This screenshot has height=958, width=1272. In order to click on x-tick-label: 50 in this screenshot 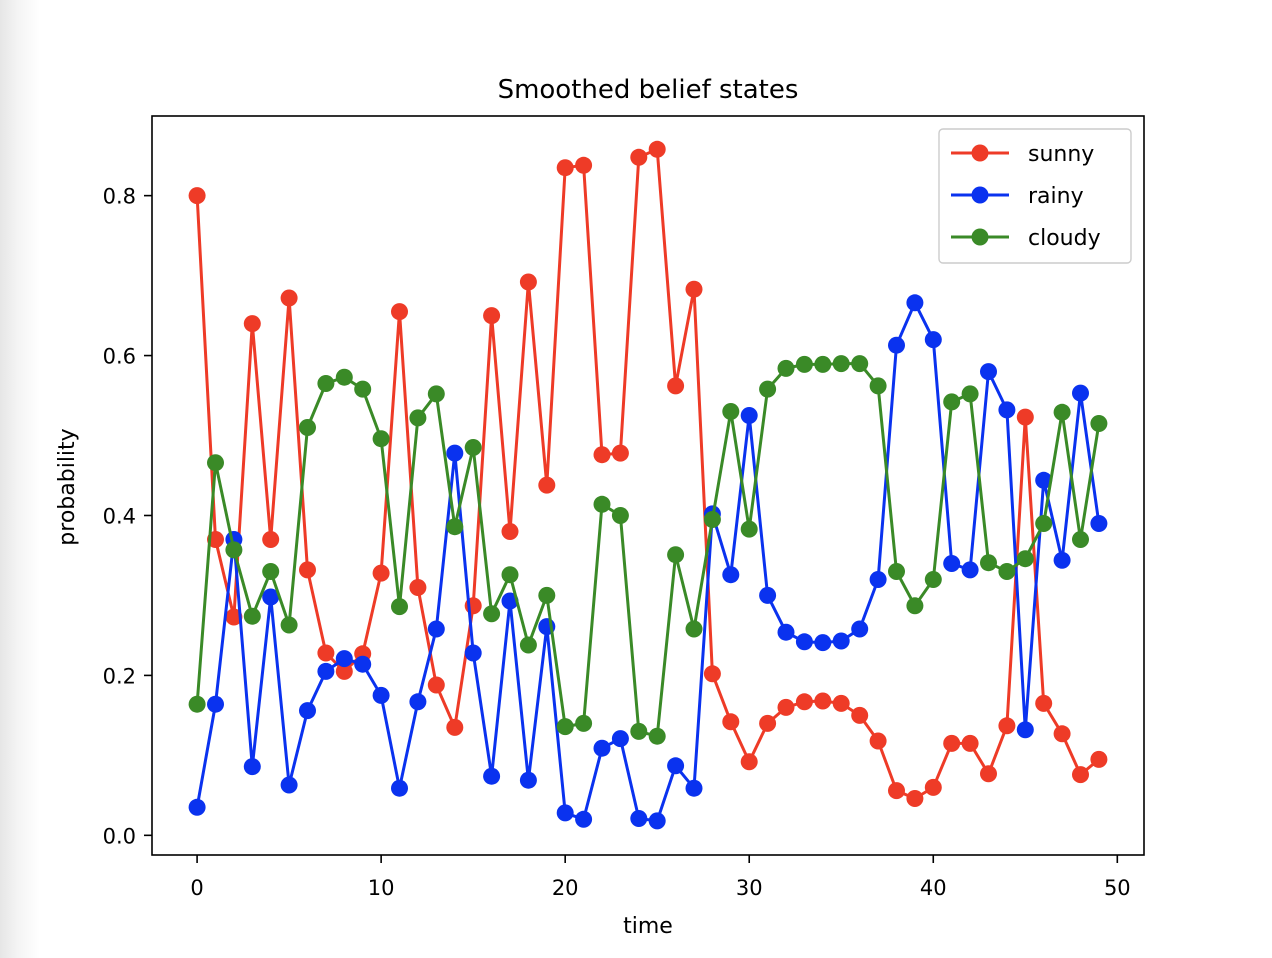, I will do `click(1117, 888)`.